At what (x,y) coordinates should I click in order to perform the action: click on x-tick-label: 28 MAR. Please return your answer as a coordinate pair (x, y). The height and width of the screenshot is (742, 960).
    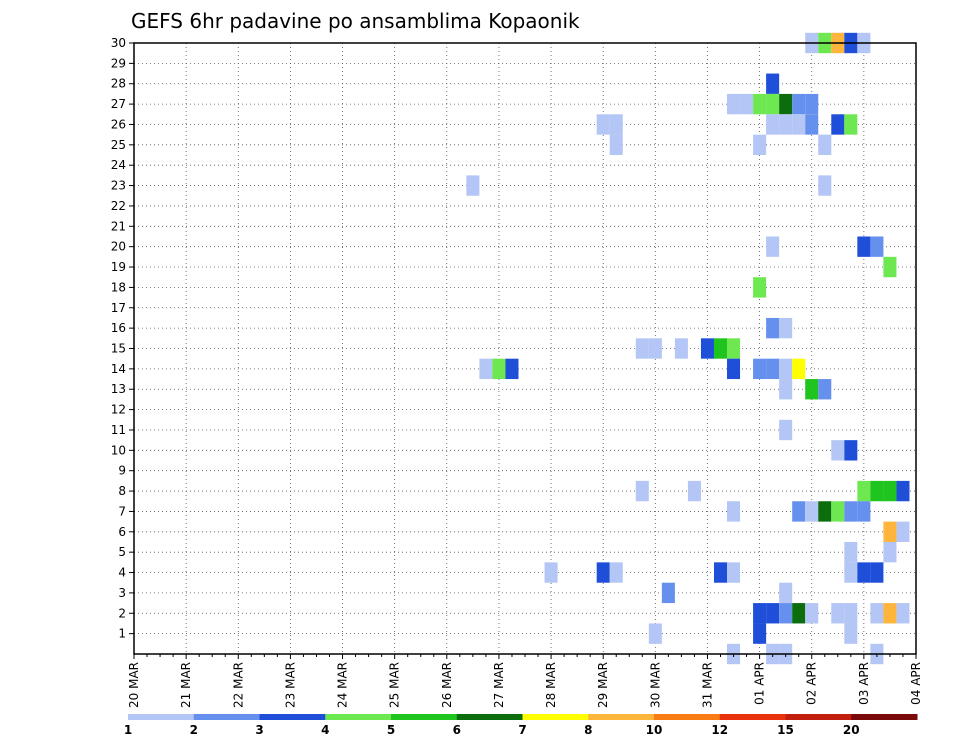
    Looking at the image, I should click on (551, 685).